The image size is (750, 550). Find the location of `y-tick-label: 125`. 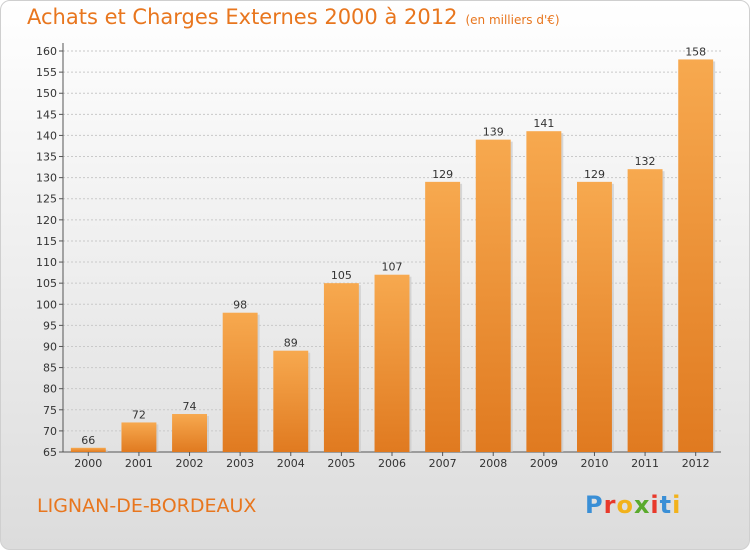

y-tick-label: 125 is located at coordinates (46, 199).